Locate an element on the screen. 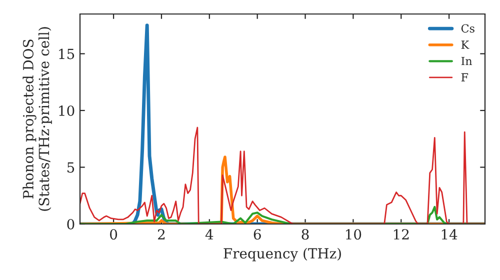  legend-label: F is located at coordinates (464, 77).